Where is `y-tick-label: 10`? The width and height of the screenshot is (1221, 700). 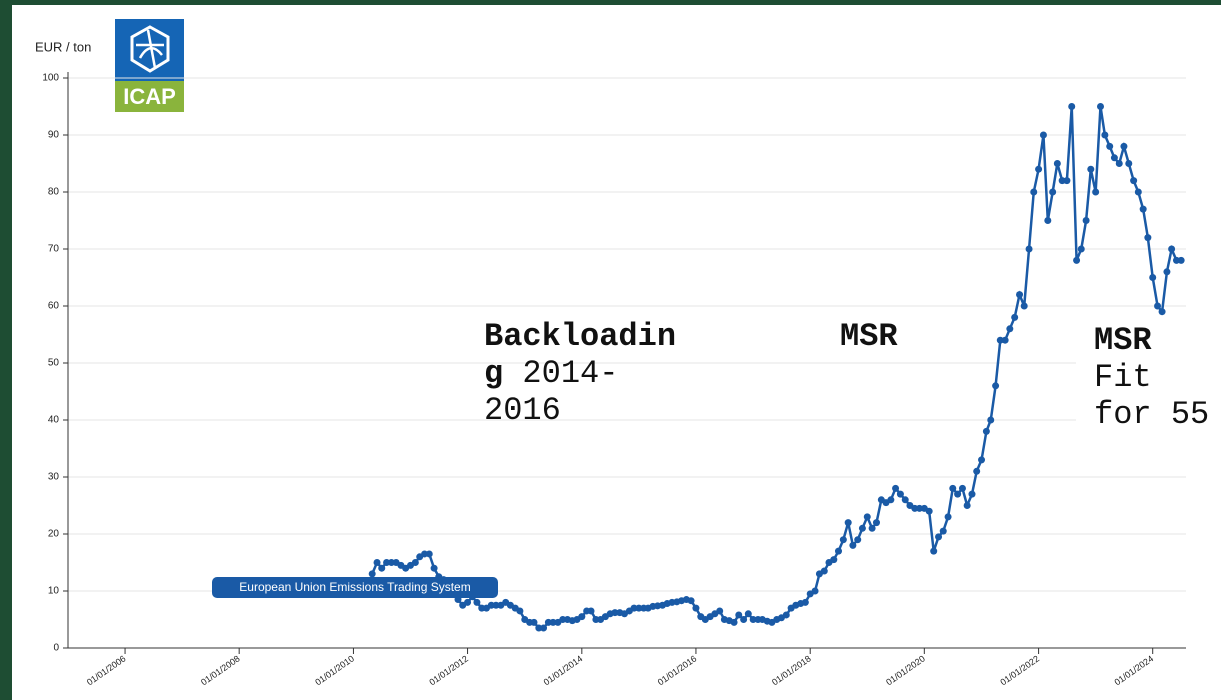 y-tick-label: 10 is located at coordinates (54, 591).